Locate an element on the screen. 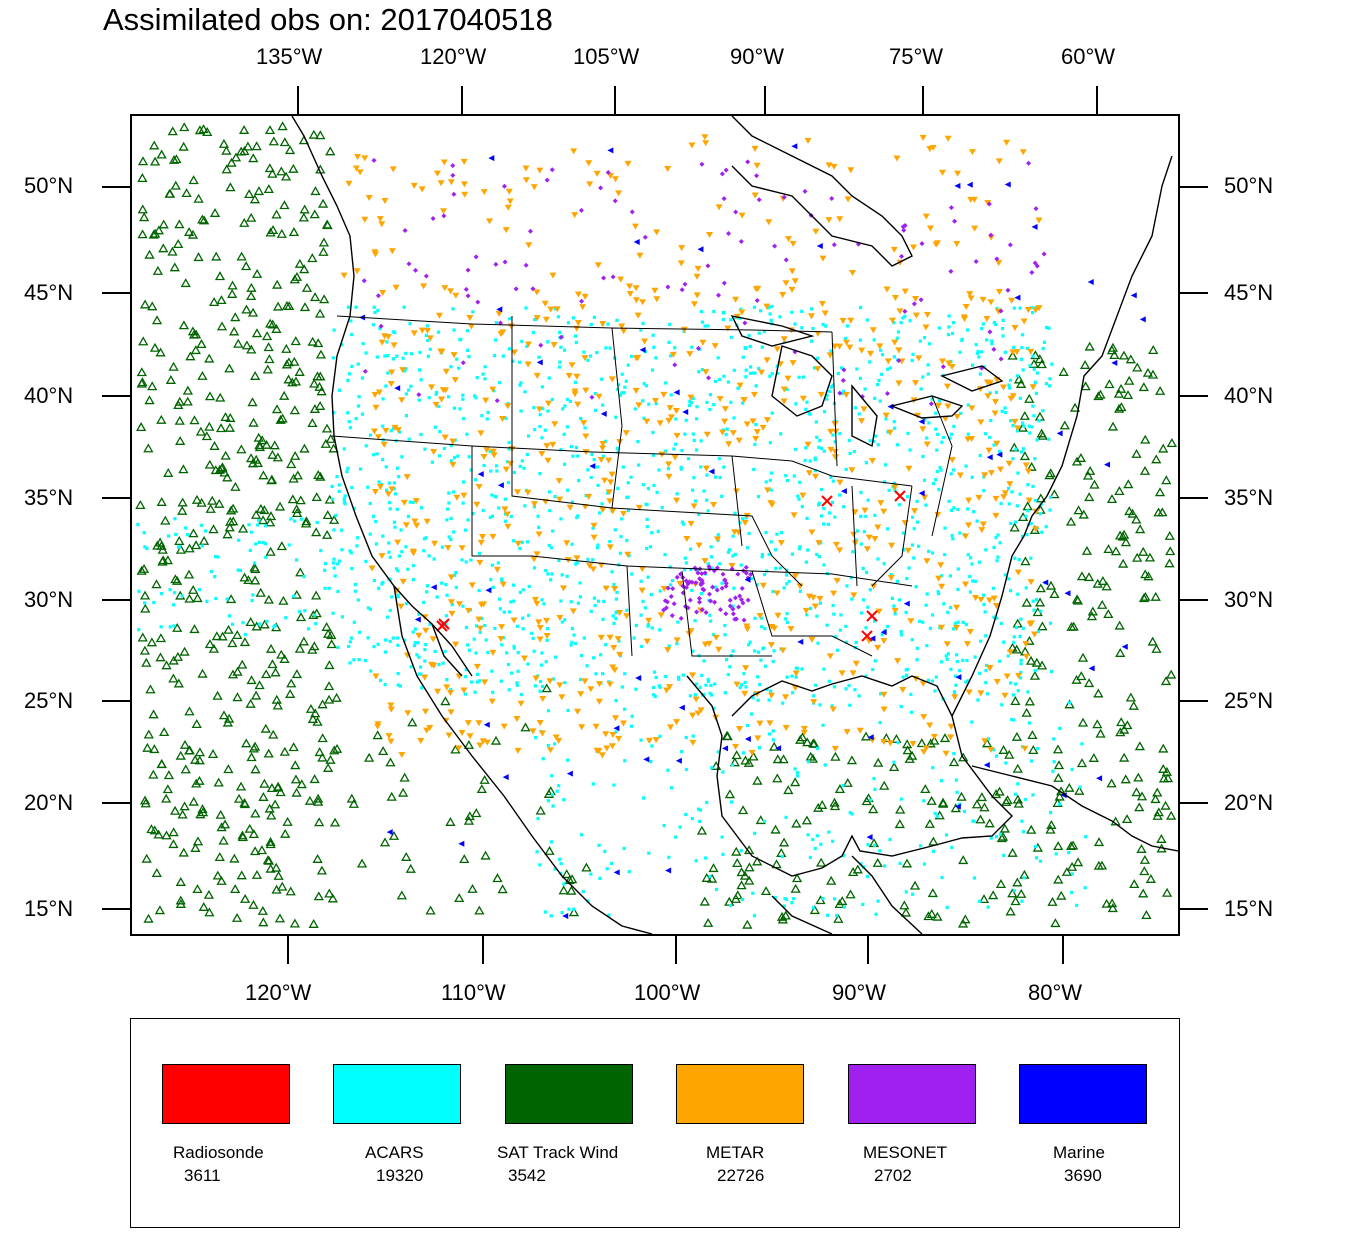 The height and width of the screenshot is (1250, 1350). top-tick is located at coordinates (615, 100).